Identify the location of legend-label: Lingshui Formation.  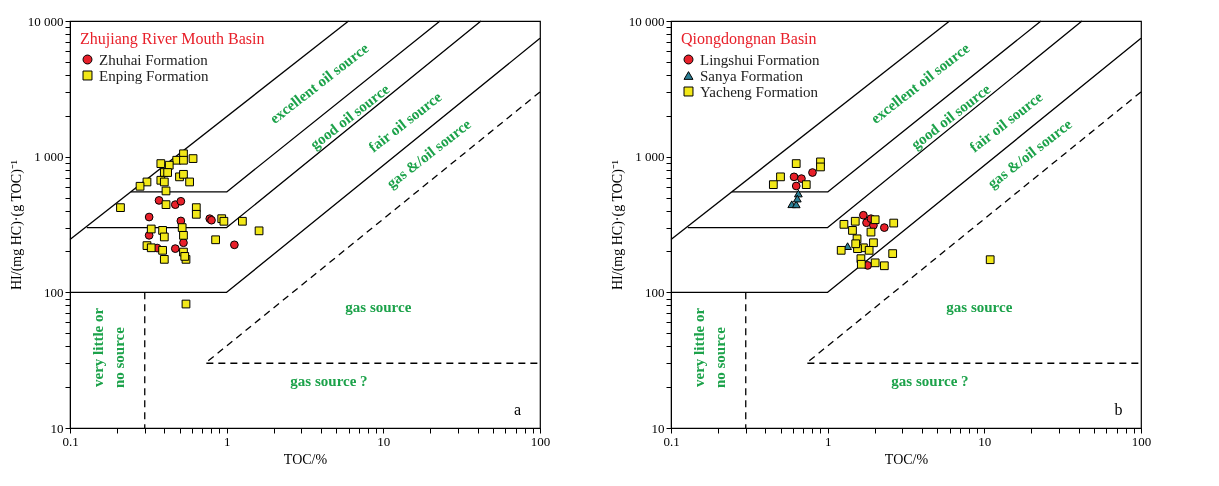
(760, 59).